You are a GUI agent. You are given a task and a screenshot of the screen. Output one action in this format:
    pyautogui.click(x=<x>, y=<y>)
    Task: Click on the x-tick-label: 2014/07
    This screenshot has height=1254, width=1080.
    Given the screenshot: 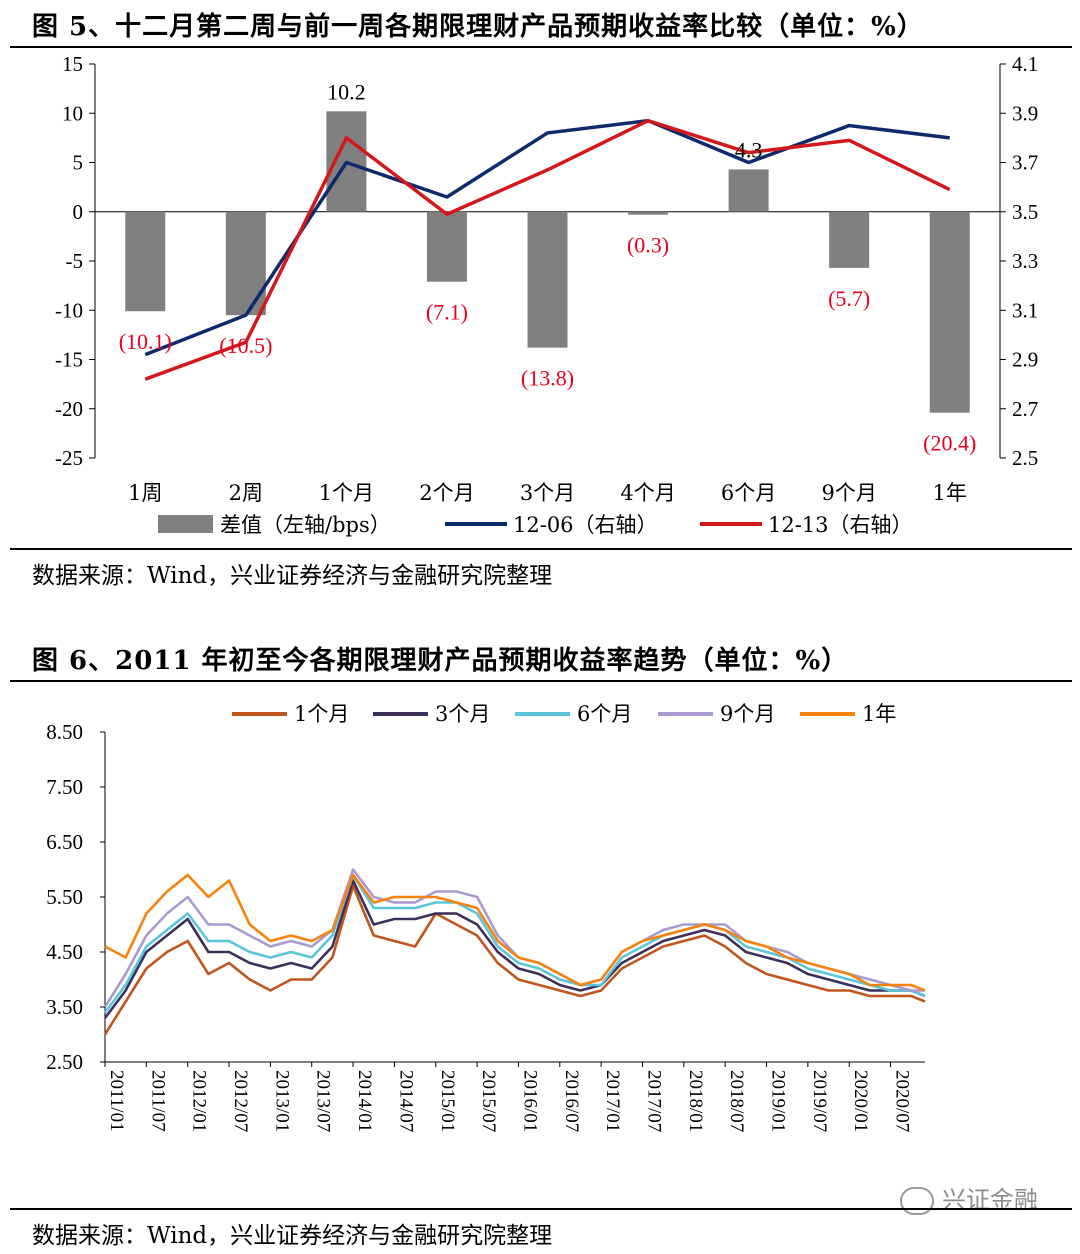 What is the action you would take?
    pyautogui.click(x=405, y=1101)
    